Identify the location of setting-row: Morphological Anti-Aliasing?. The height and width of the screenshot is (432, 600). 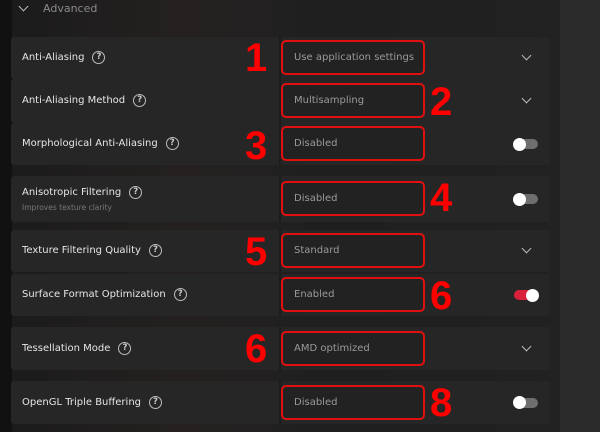
(280, 144).